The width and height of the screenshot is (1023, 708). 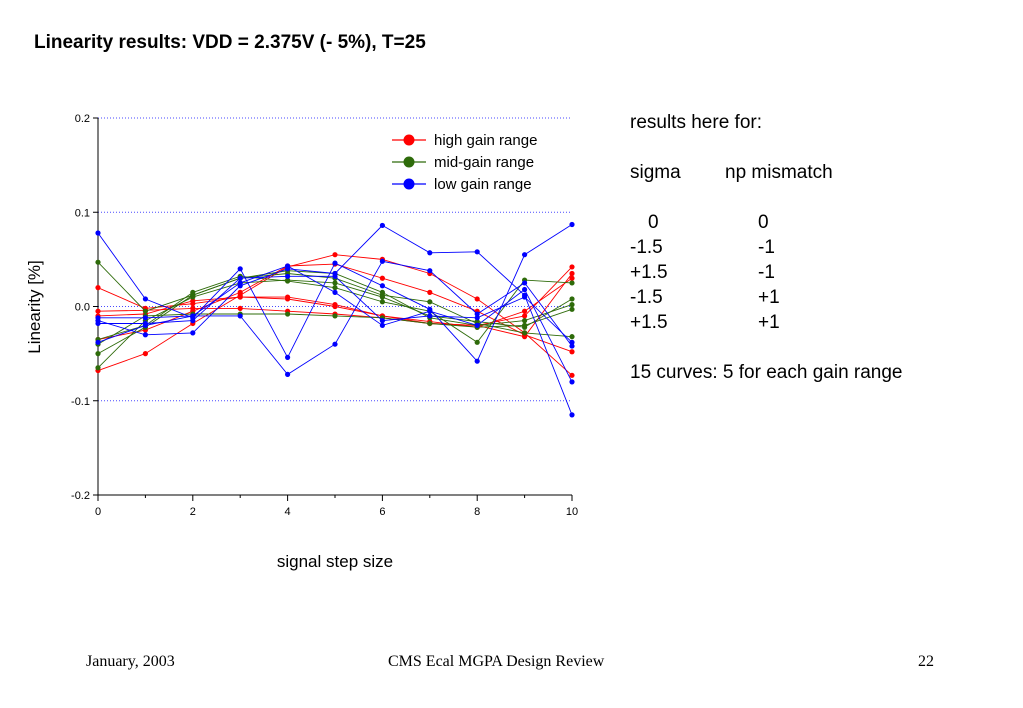 What do you see at coordinates (696, 122) in the screenshot?
I see `notes-heading: results here for:` at bounding box center [696, 122].